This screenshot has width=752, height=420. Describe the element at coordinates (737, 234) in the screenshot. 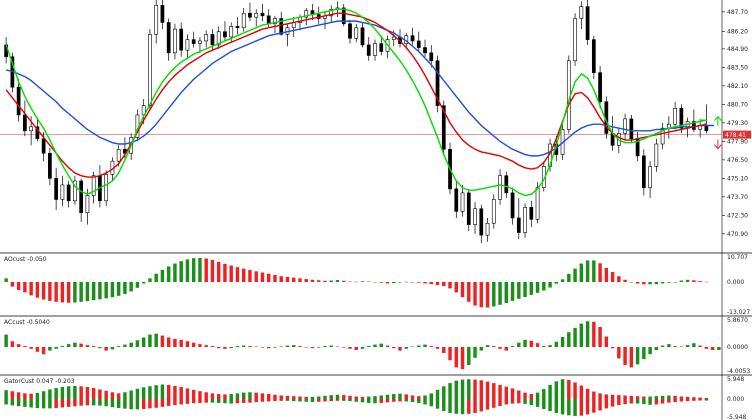

I see `main-y-tick-label: 470.90` at that location.